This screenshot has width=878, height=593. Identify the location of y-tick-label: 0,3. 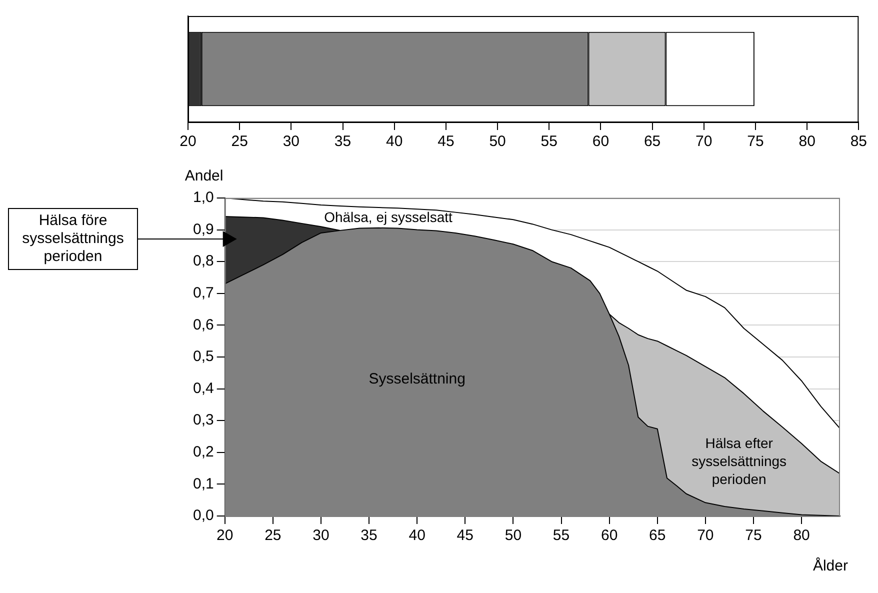
(203, 420).